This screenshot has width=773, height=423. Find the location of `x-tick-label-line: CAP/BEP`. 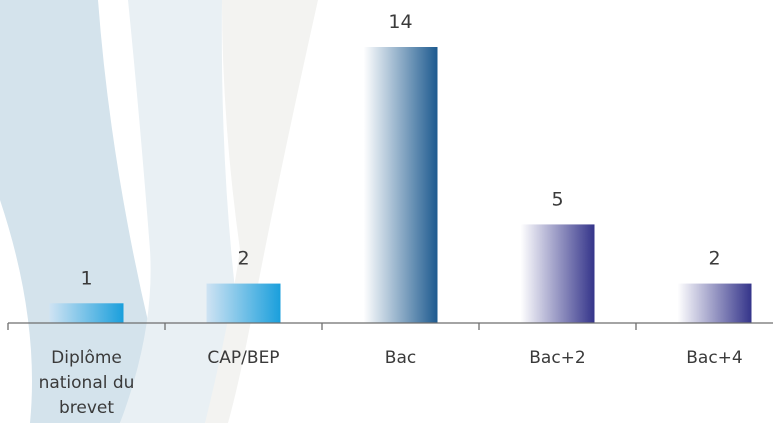

x-tick-label-line: CAP/BEP is located at coordinates (243, 358).